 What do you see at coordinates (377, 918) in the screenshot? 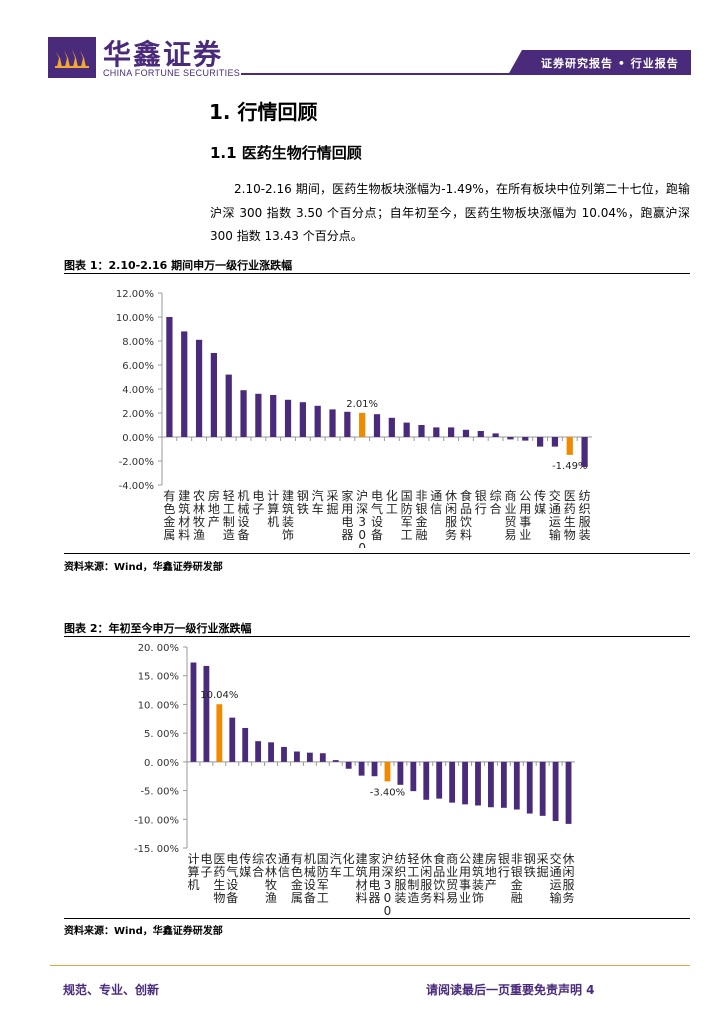
I see `figure-2-bottom-rule` at bounding box center [377, 918].